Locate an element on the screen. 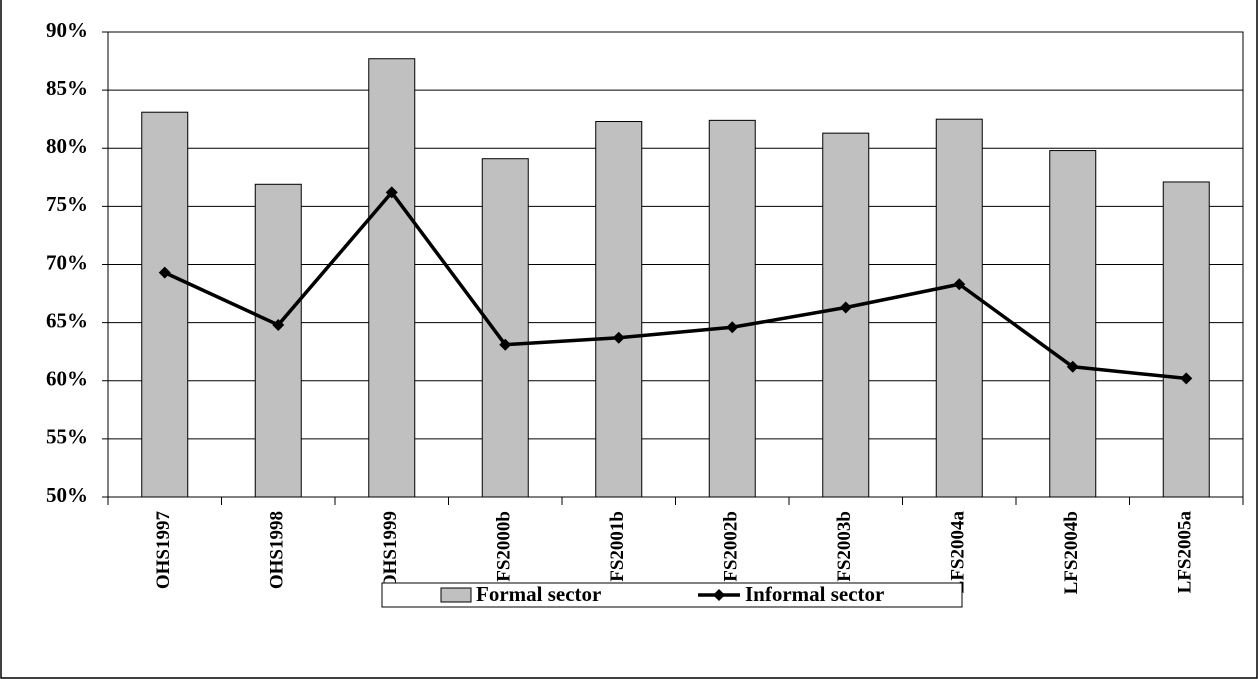  legend-label: Formal sector is located at coordinates (538, 594).